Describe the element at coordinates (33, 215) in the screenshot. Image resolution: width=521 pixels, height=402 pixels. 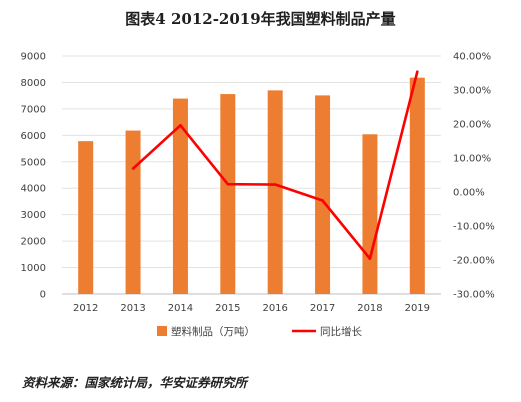
I see `y-left-tick-label: 3000` at that location.